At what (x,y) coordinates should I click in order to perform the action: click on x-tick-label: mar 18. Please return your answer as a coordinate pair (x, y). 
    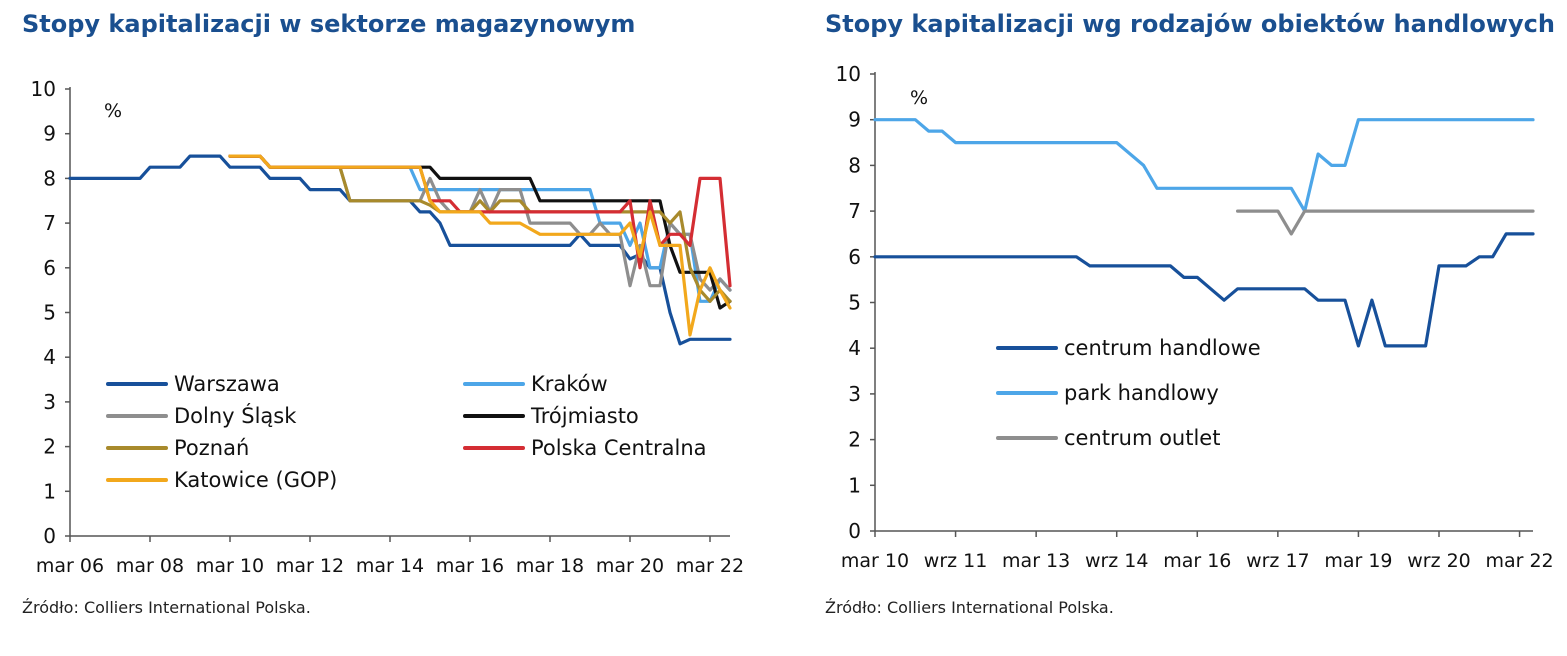
    Looking at the image, I should click on (550, 566).